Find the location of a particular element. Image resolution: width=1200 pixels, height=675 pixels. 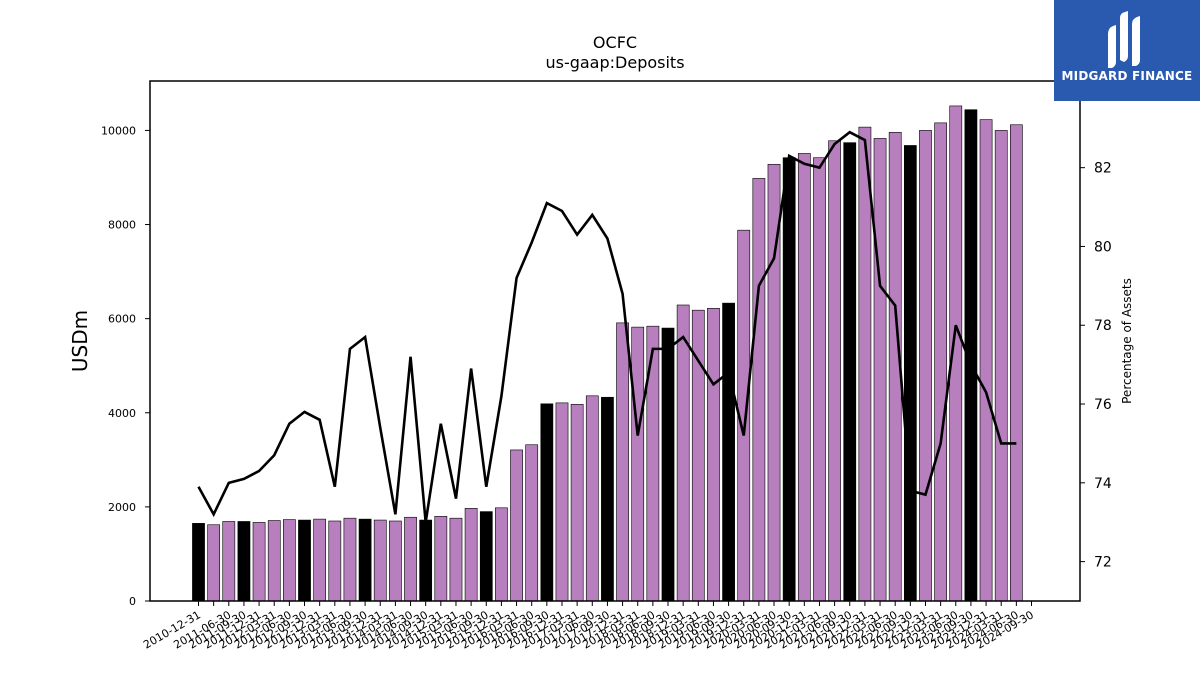

y-axis-label-left: USDm is located at coordinates (80, 341).